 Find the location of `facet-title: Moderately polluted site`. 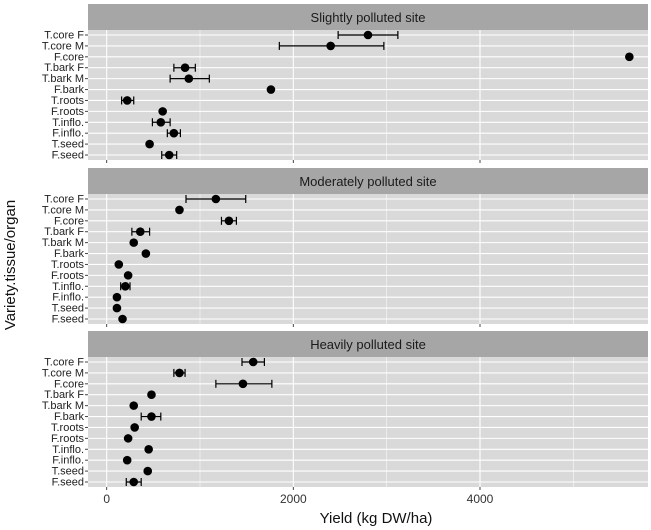

facet-title: Moderately polluted site is located at coordinates (367, 181).